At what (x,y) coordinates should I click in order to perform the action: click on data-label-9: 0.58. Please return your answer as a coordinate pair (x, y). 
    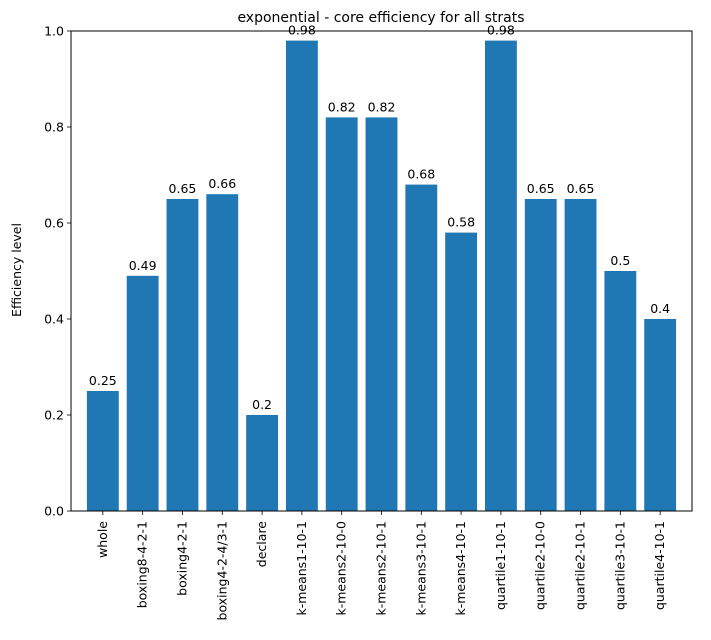
    Looking at the image, I should click on (461, 222).